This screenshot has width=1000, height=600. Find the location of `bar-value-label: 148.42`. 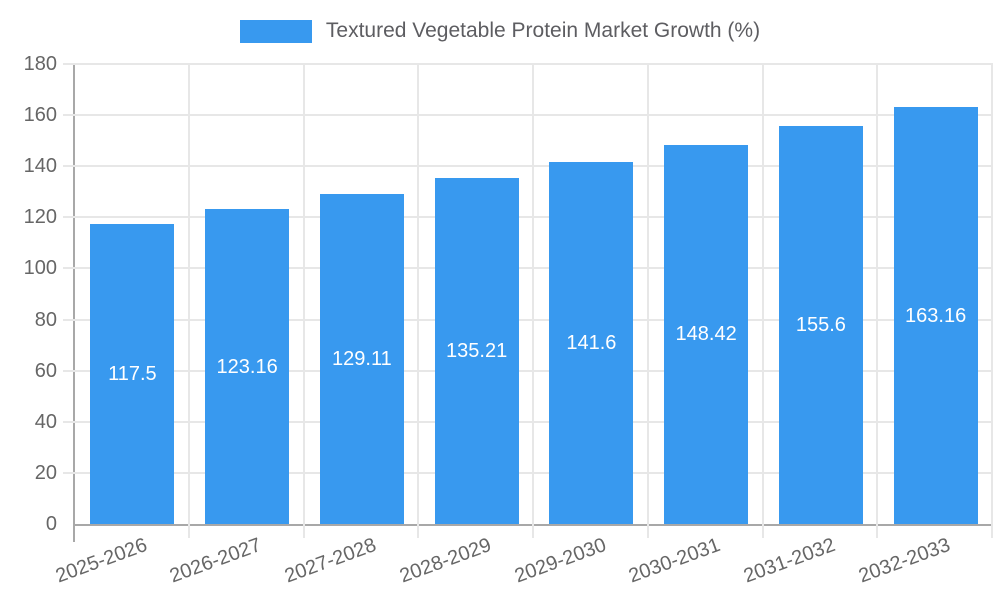

bar-value-label: 148.42 is located at coordinates (706, 334).